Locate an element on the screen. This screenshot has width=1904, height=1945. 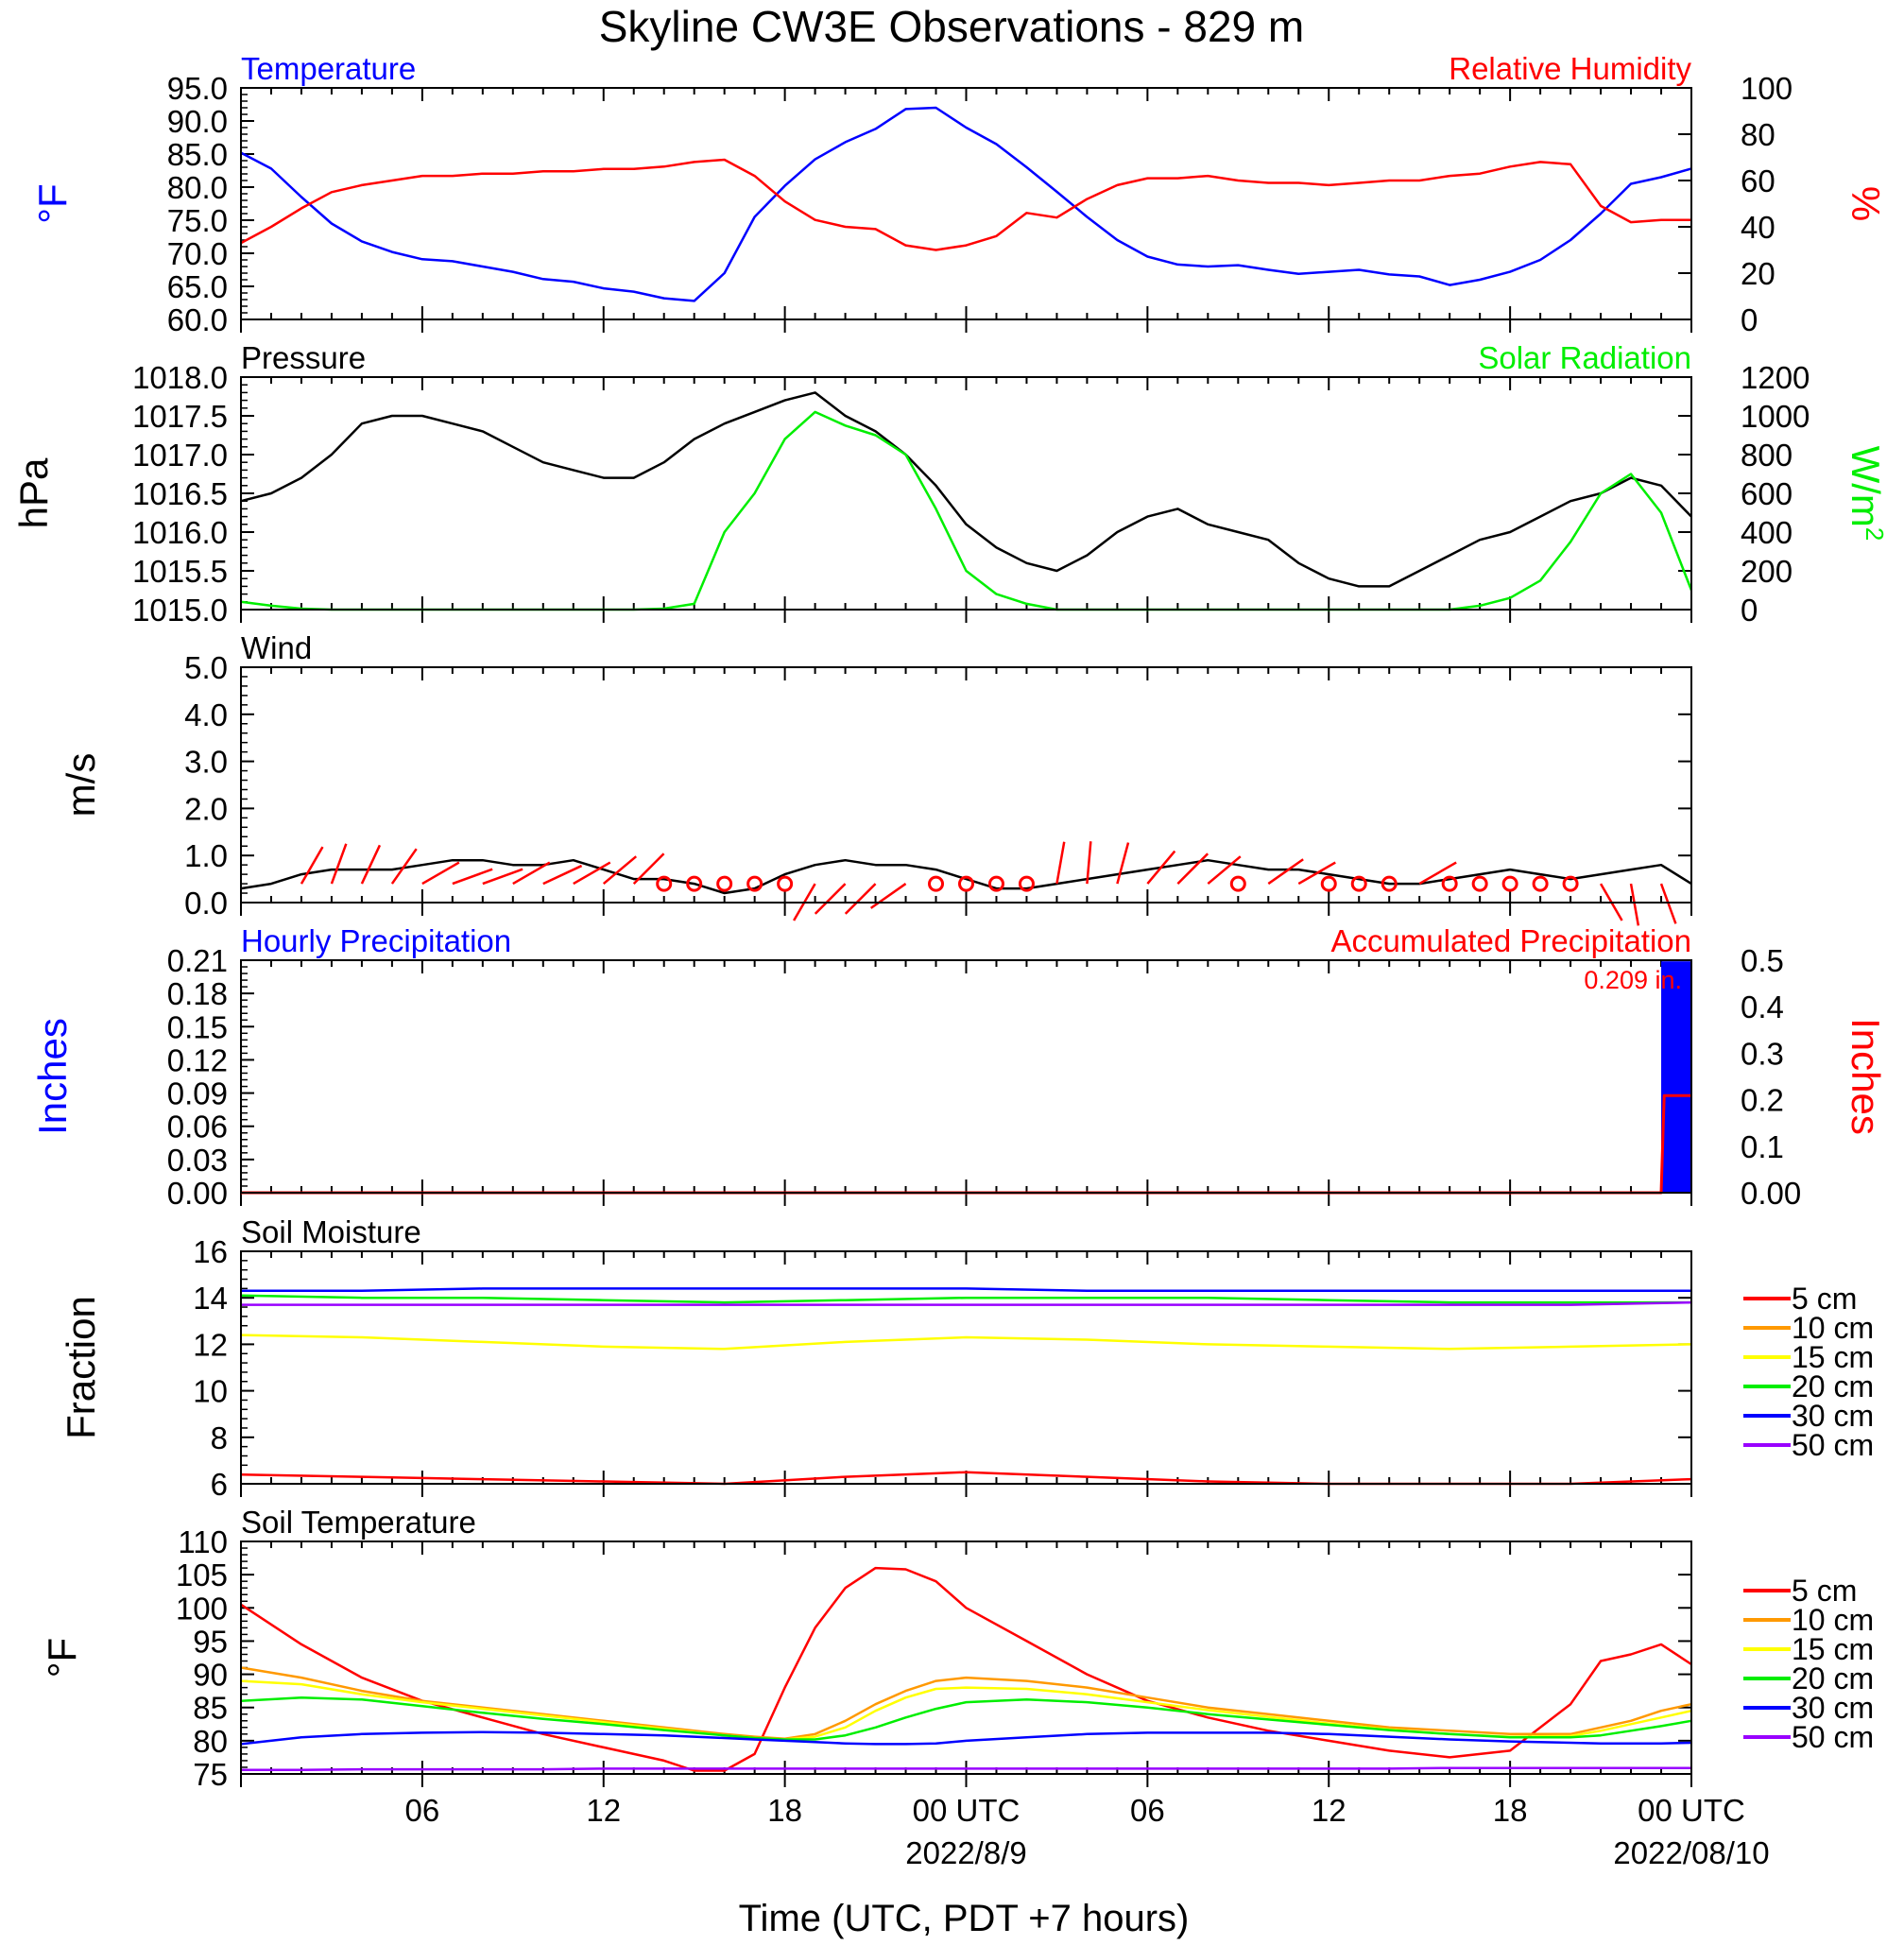
precip-ylabel-left: Inches is located at coordinates (52, 1076).